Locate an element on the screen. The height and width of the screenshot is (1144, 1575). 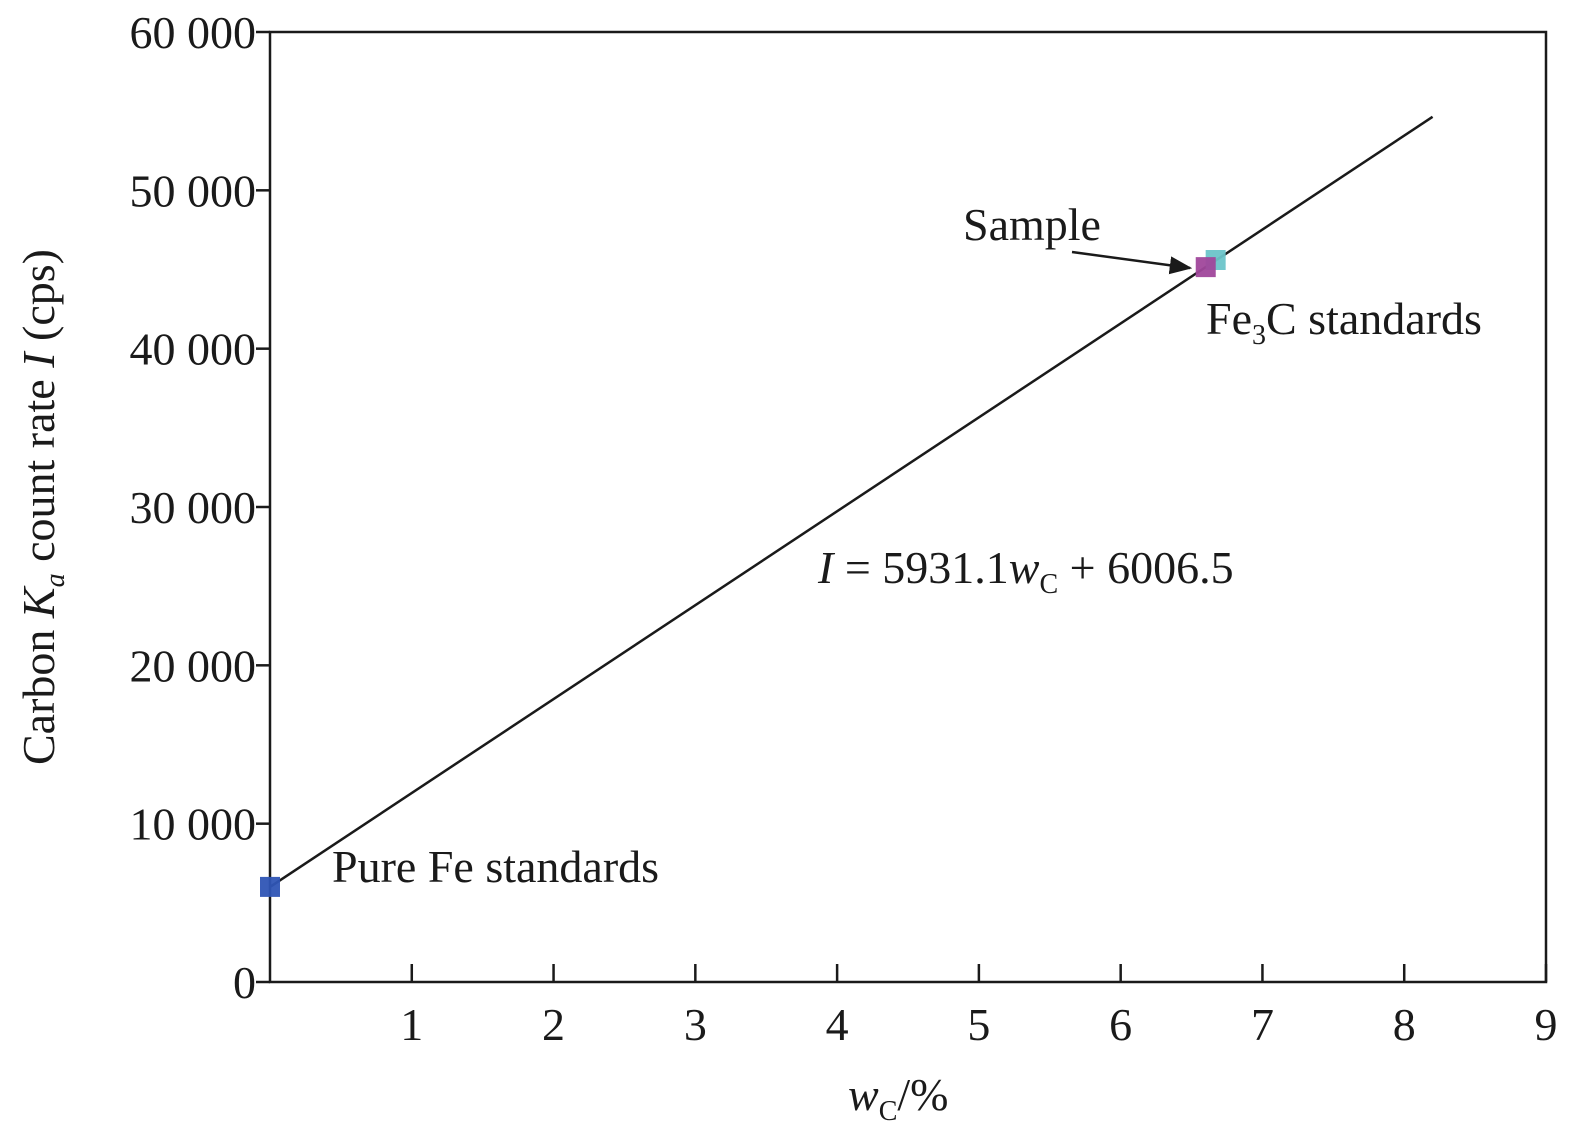
fit-equation: I = 5931.1wC + 6006.5 is located at coordinates (1025, 571).